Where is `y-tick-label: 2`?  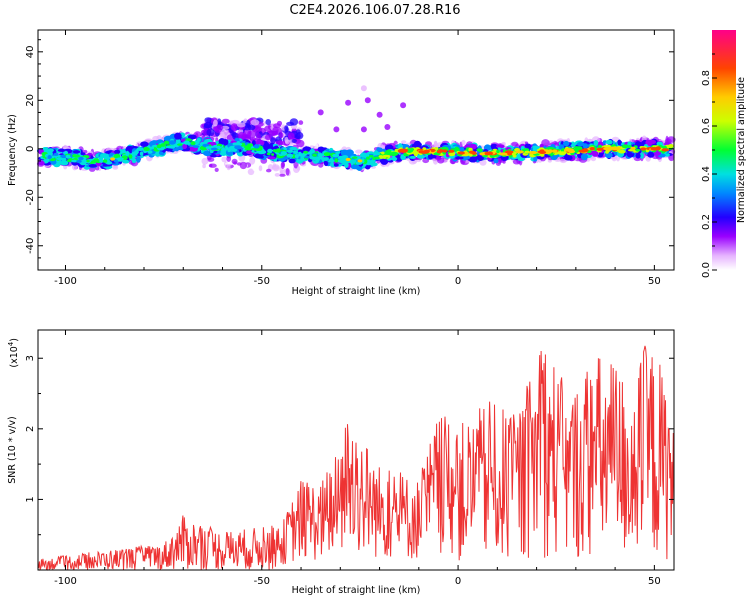
y-tick-label: 2 is located at coordinates (30, 429).